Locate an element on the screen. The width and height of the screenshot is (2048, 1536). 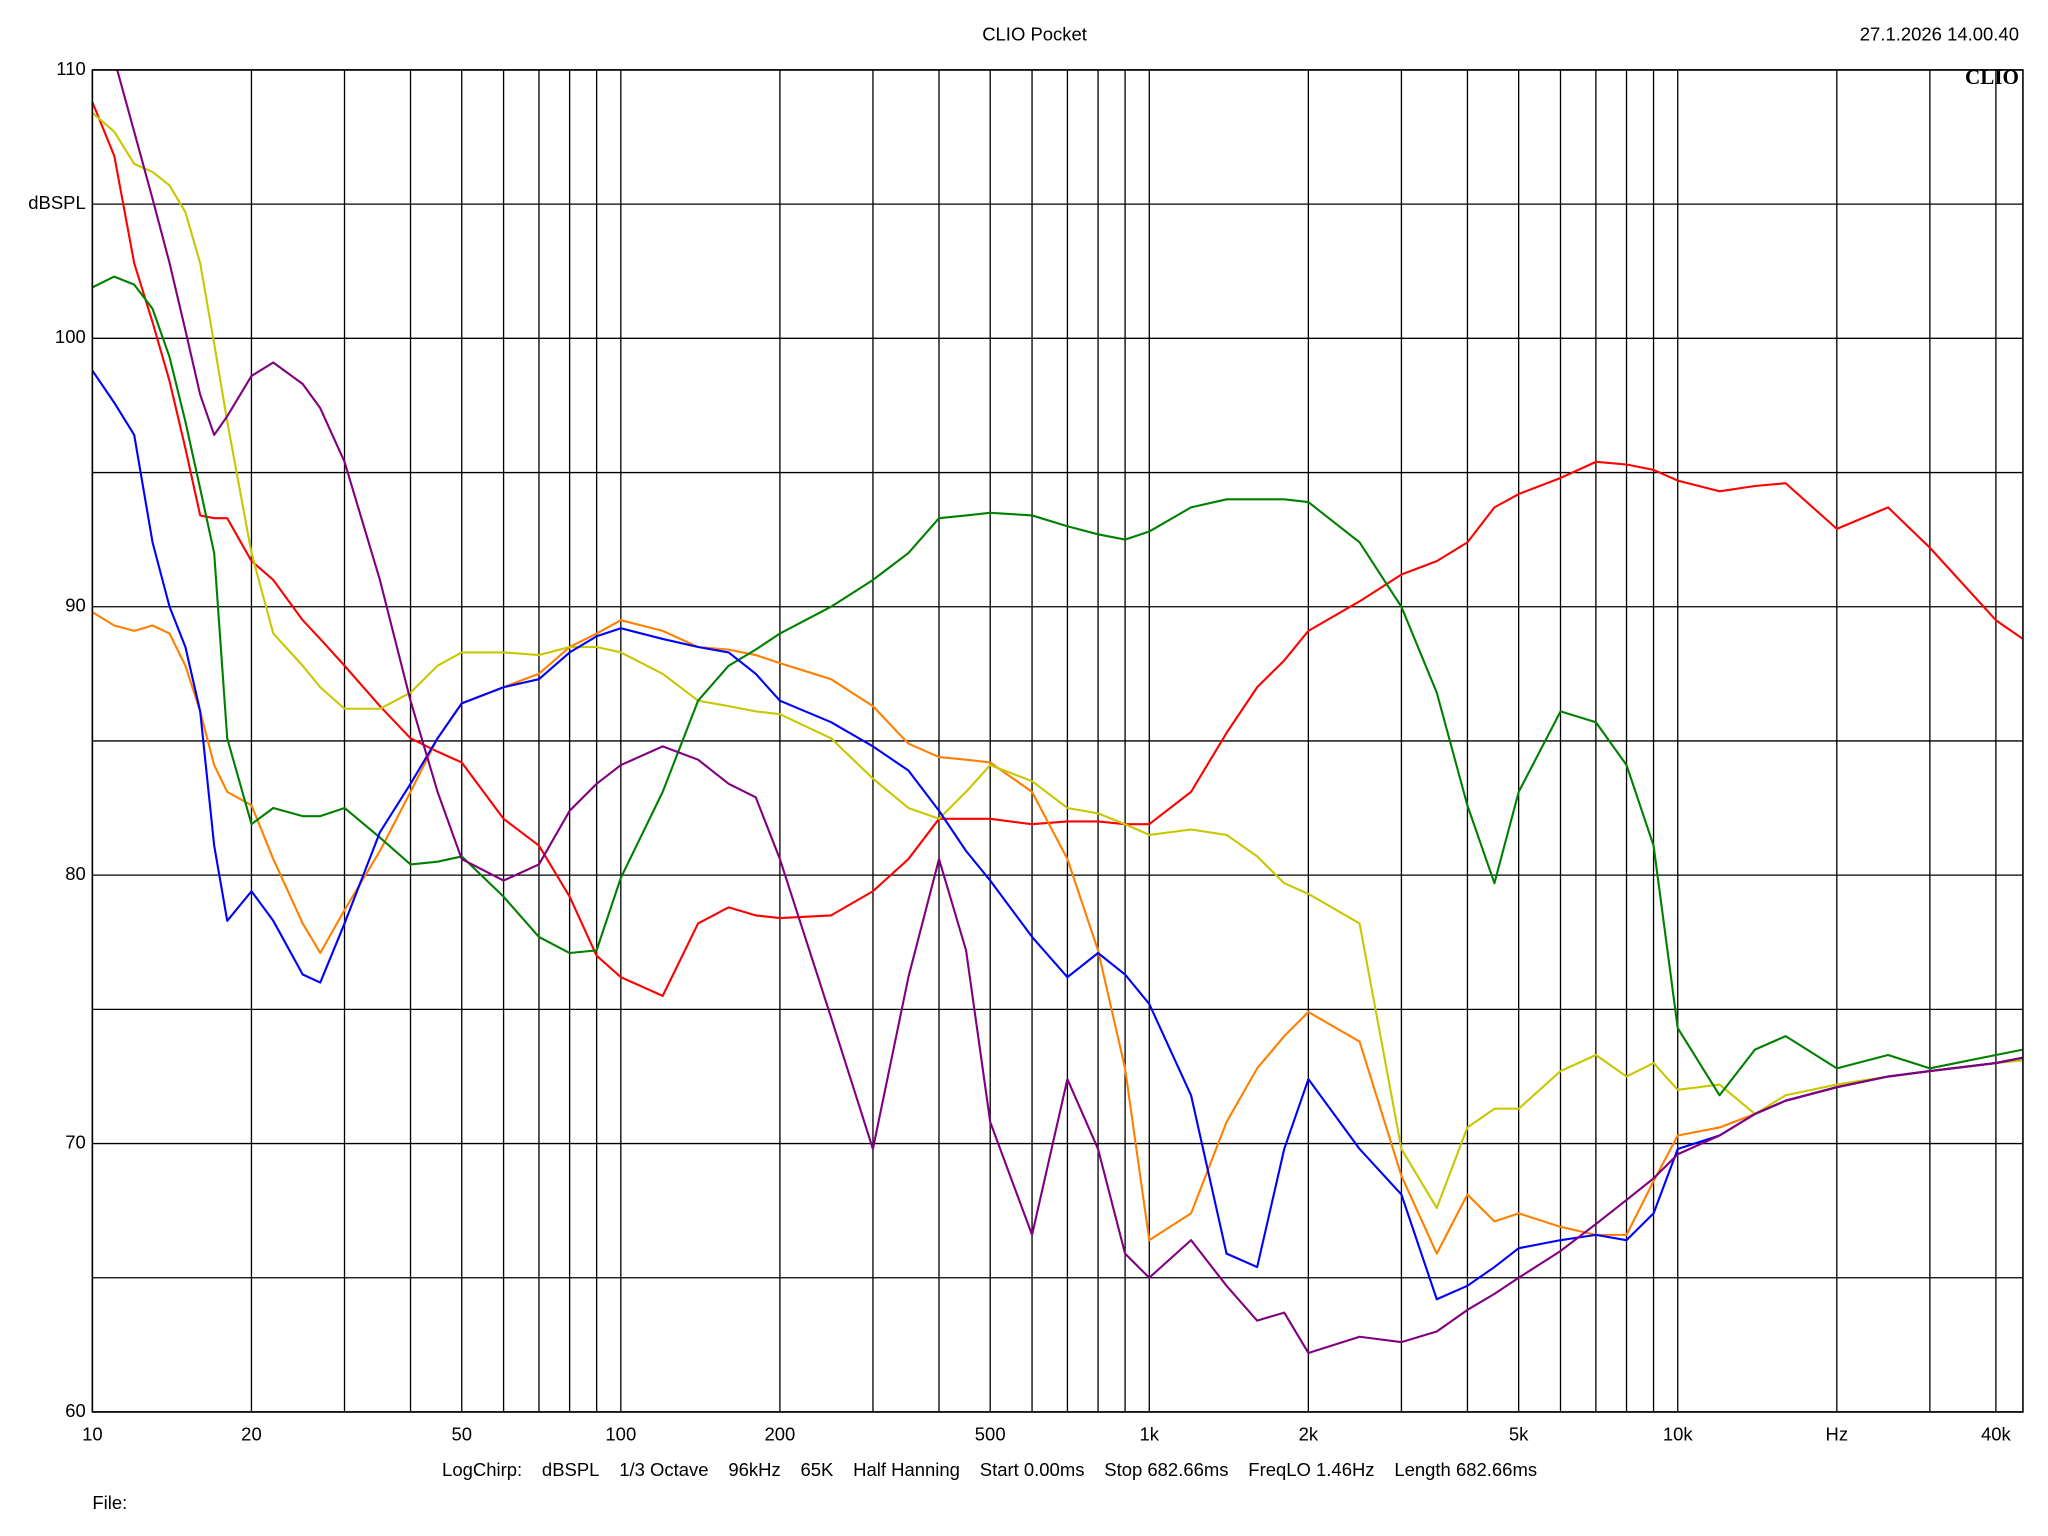
y-tick-label: 60 is located at coordinates (75, 1410).